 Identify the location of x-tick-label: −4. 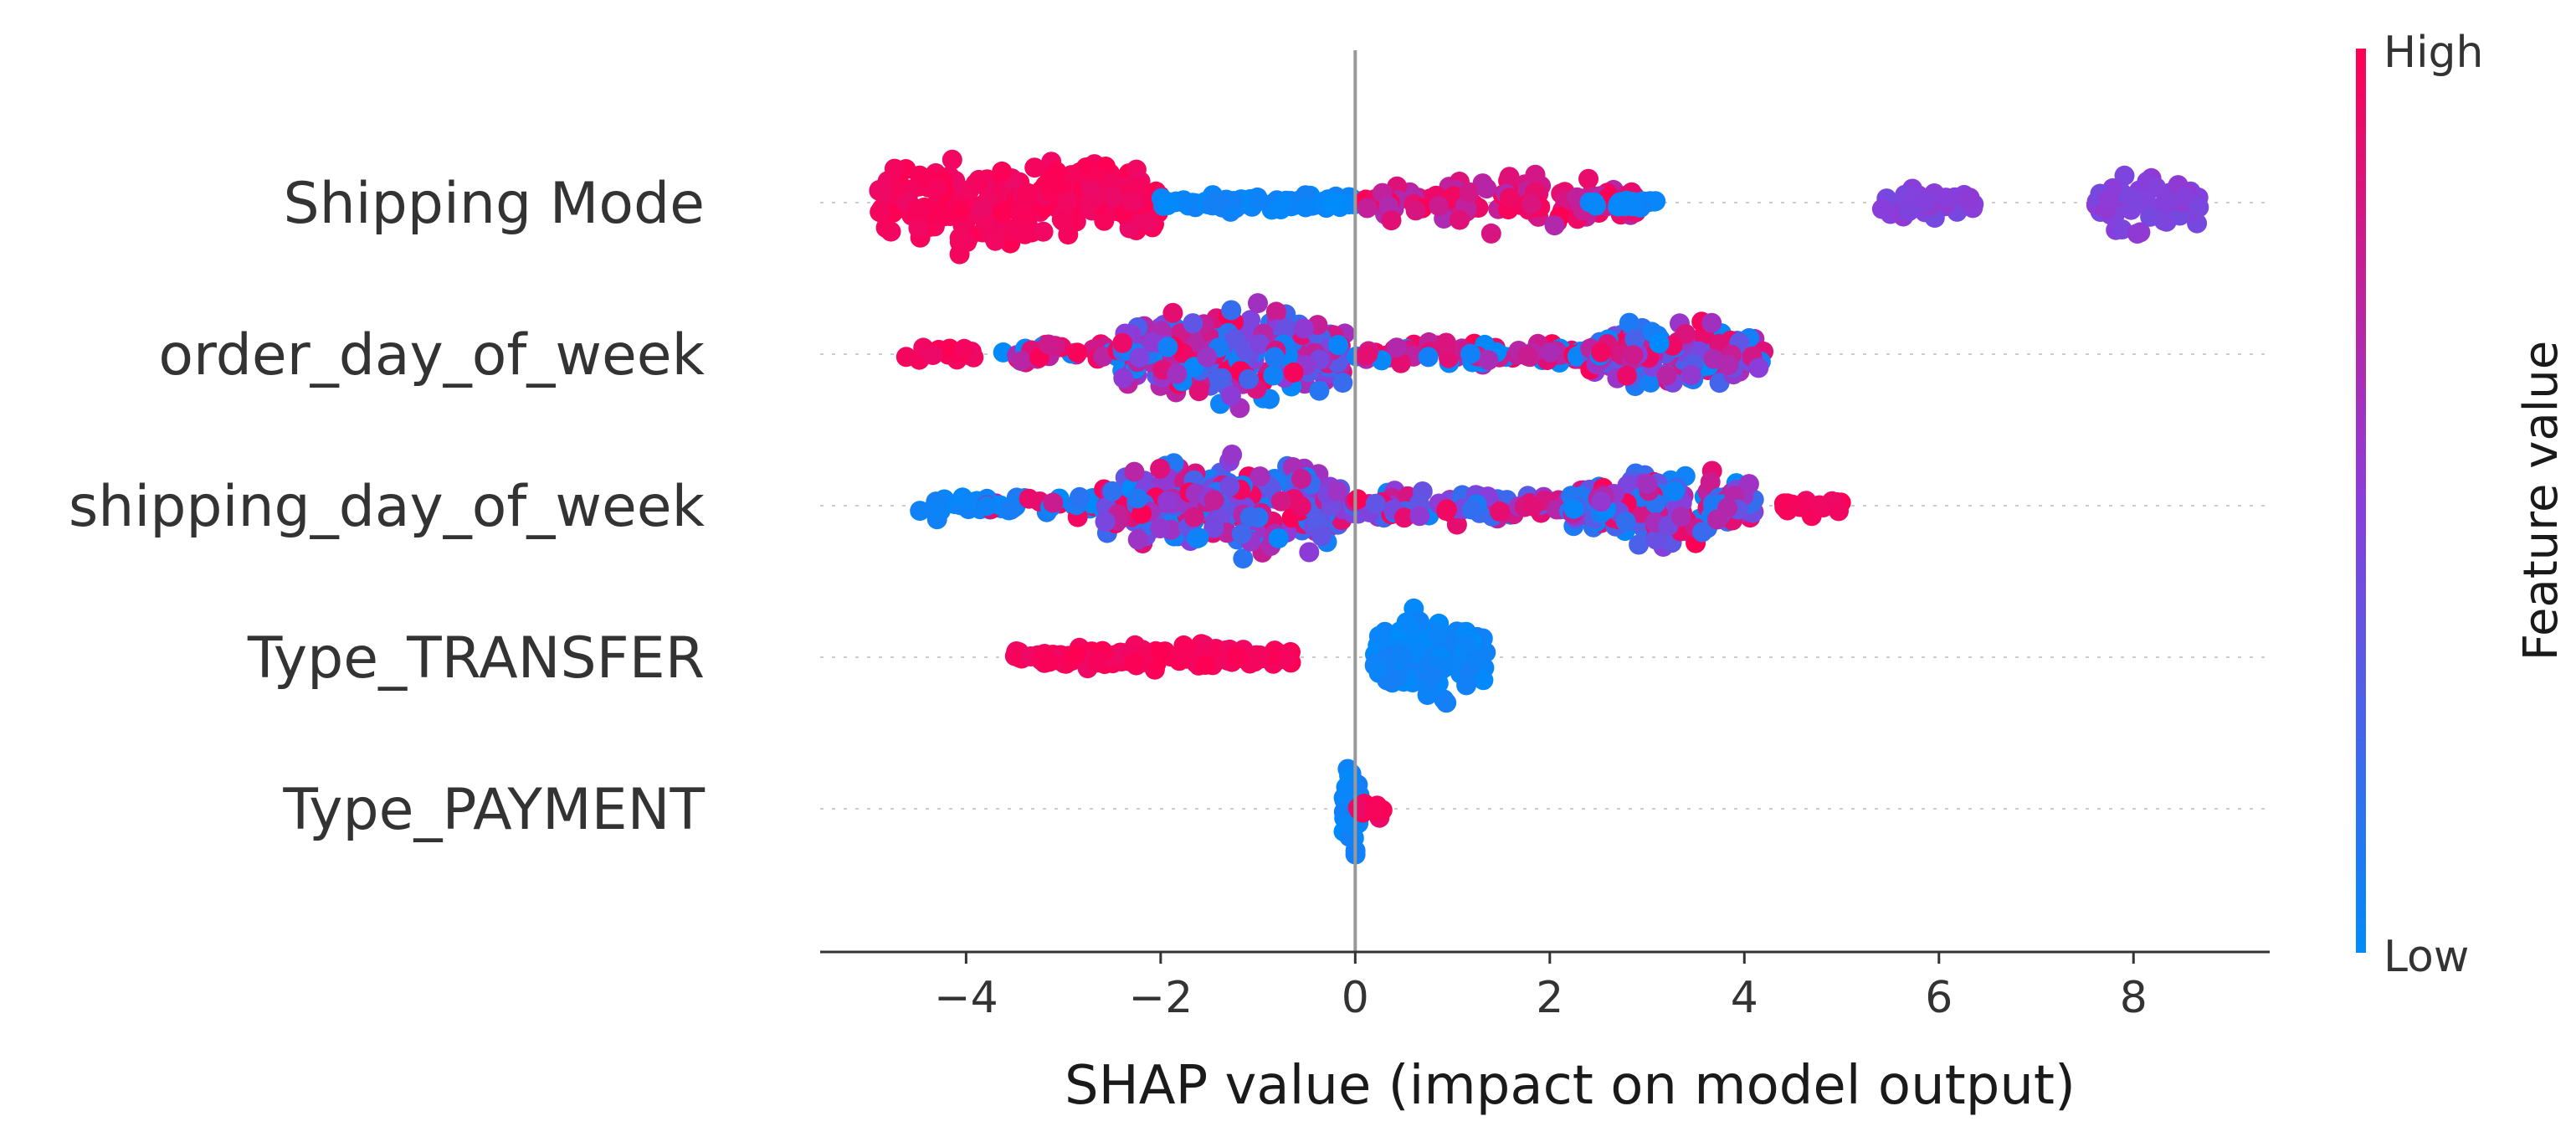
(966, 998).